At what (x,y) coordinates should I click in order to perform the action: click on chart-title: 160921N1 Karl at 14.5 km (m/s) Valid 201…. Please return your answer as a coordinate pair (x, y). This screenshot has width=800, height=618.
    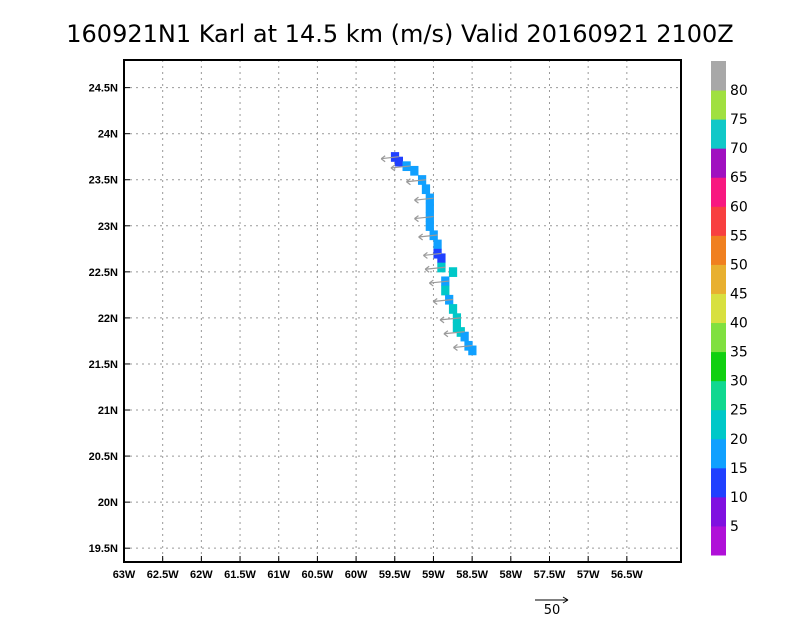
    Looking at the image, I should click on (399, 34).